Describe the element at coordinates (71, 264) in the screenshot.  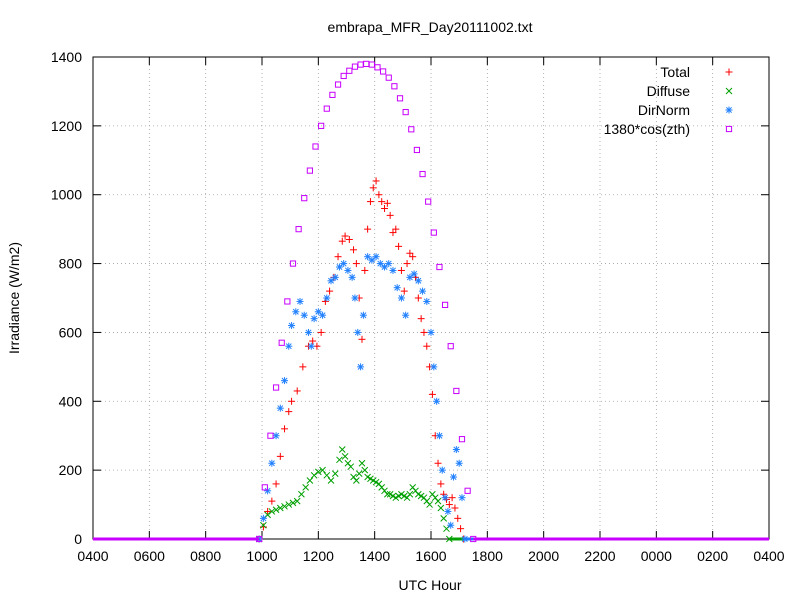
I see `y-tick-label: 800` at that location.